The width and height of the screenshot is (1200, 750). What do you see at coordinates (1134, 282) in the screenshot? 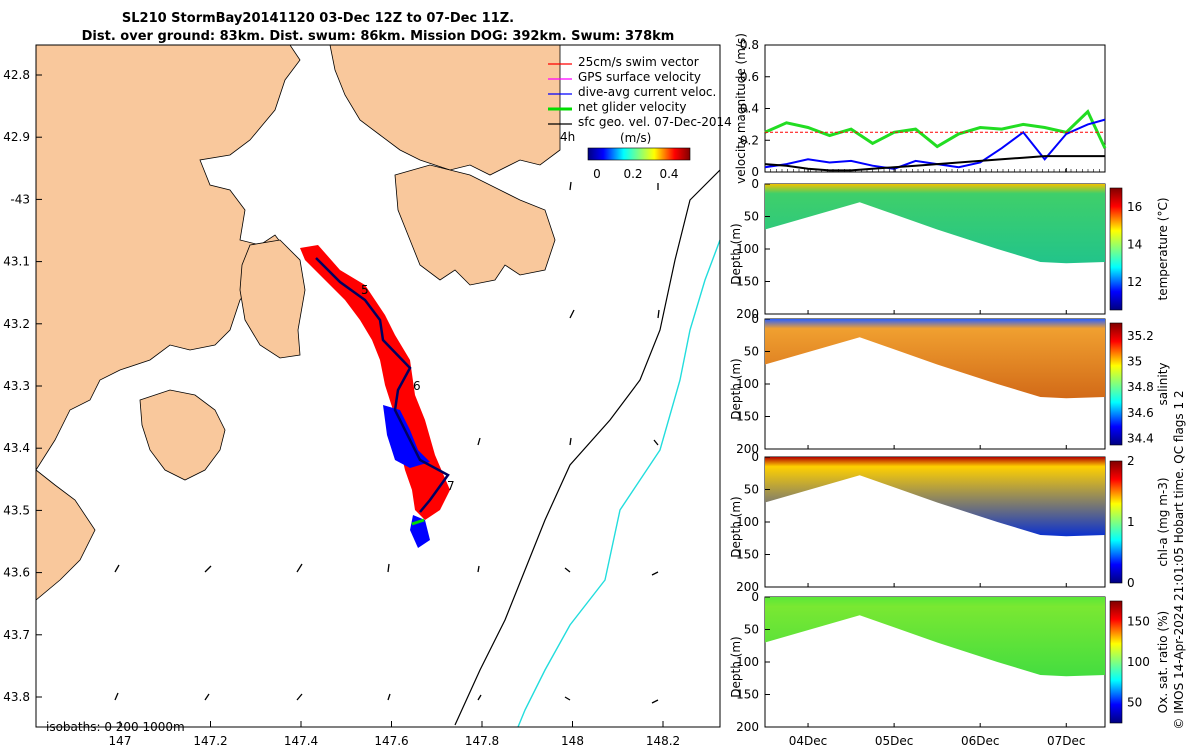
I see `colorbar-tick-label: 12` at bounding box center [1134, 282].